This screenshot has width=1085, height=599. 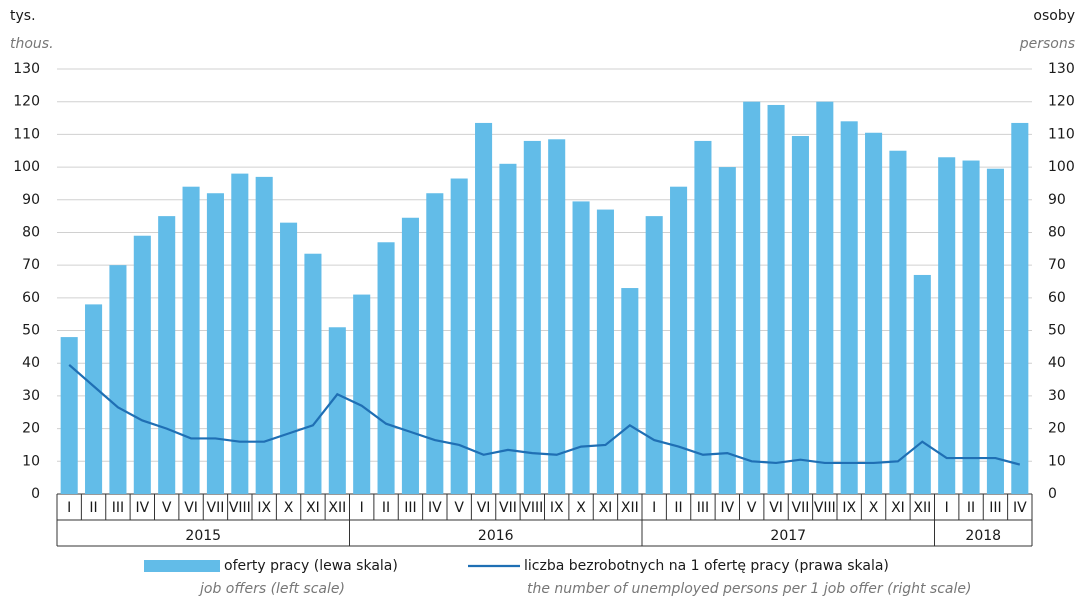 I want to click on y2-tick-label: 30, so click(x=1057, y=396).